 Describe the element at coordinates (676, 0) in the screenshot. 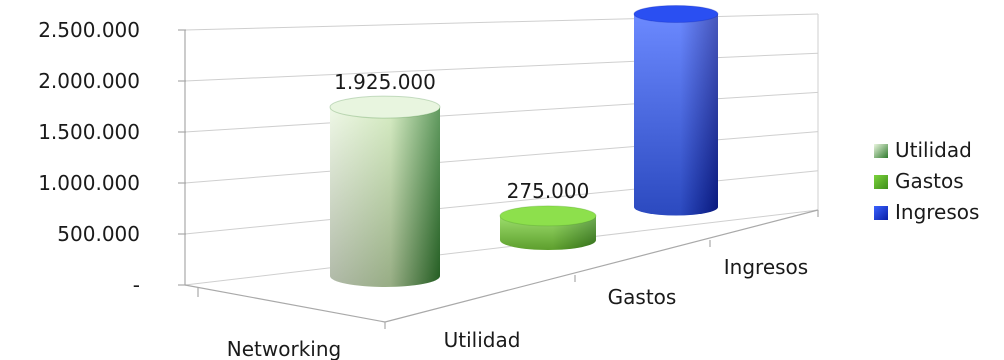

I see `data-label-ingresos: 2.200.000` at that location.